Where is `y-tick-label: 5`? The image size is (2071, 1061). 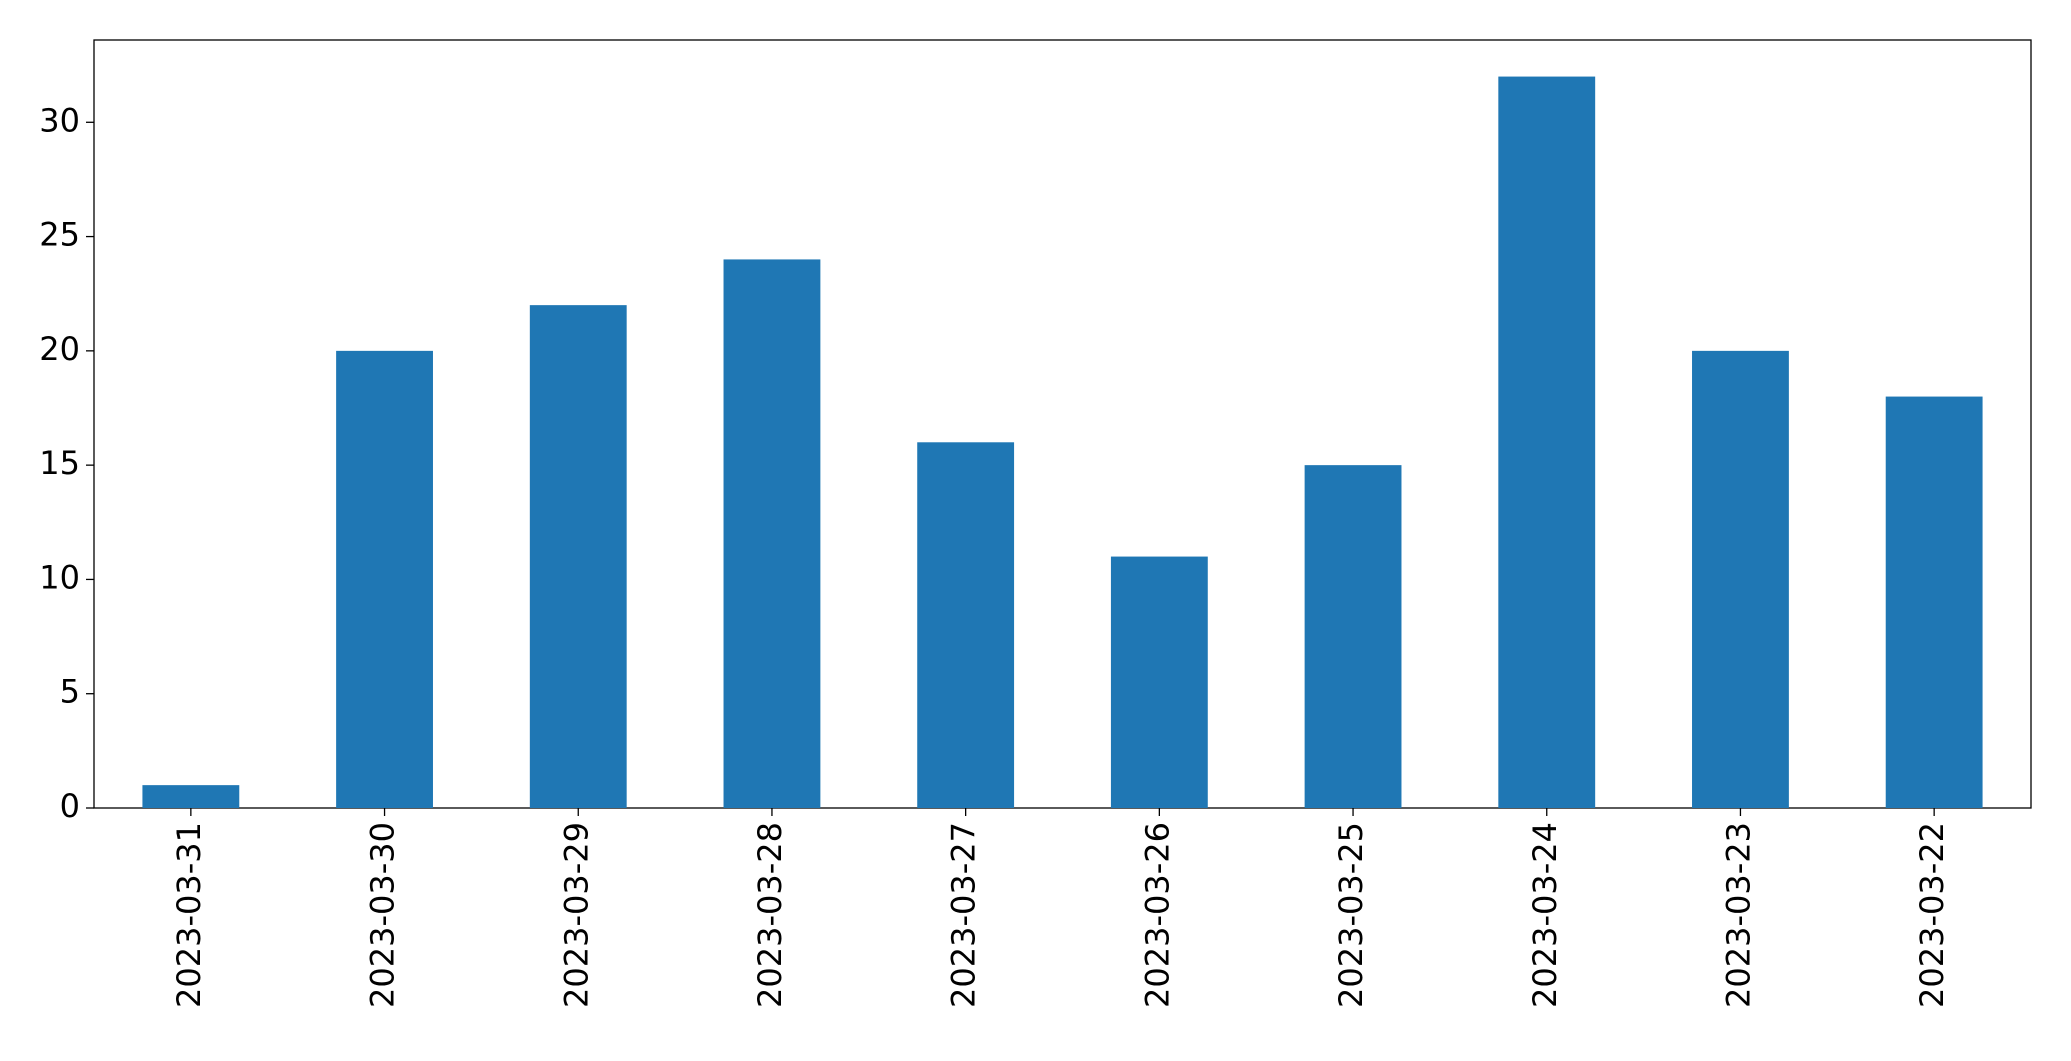
y-tick-label: 5 is located at coordinates (70, 692).